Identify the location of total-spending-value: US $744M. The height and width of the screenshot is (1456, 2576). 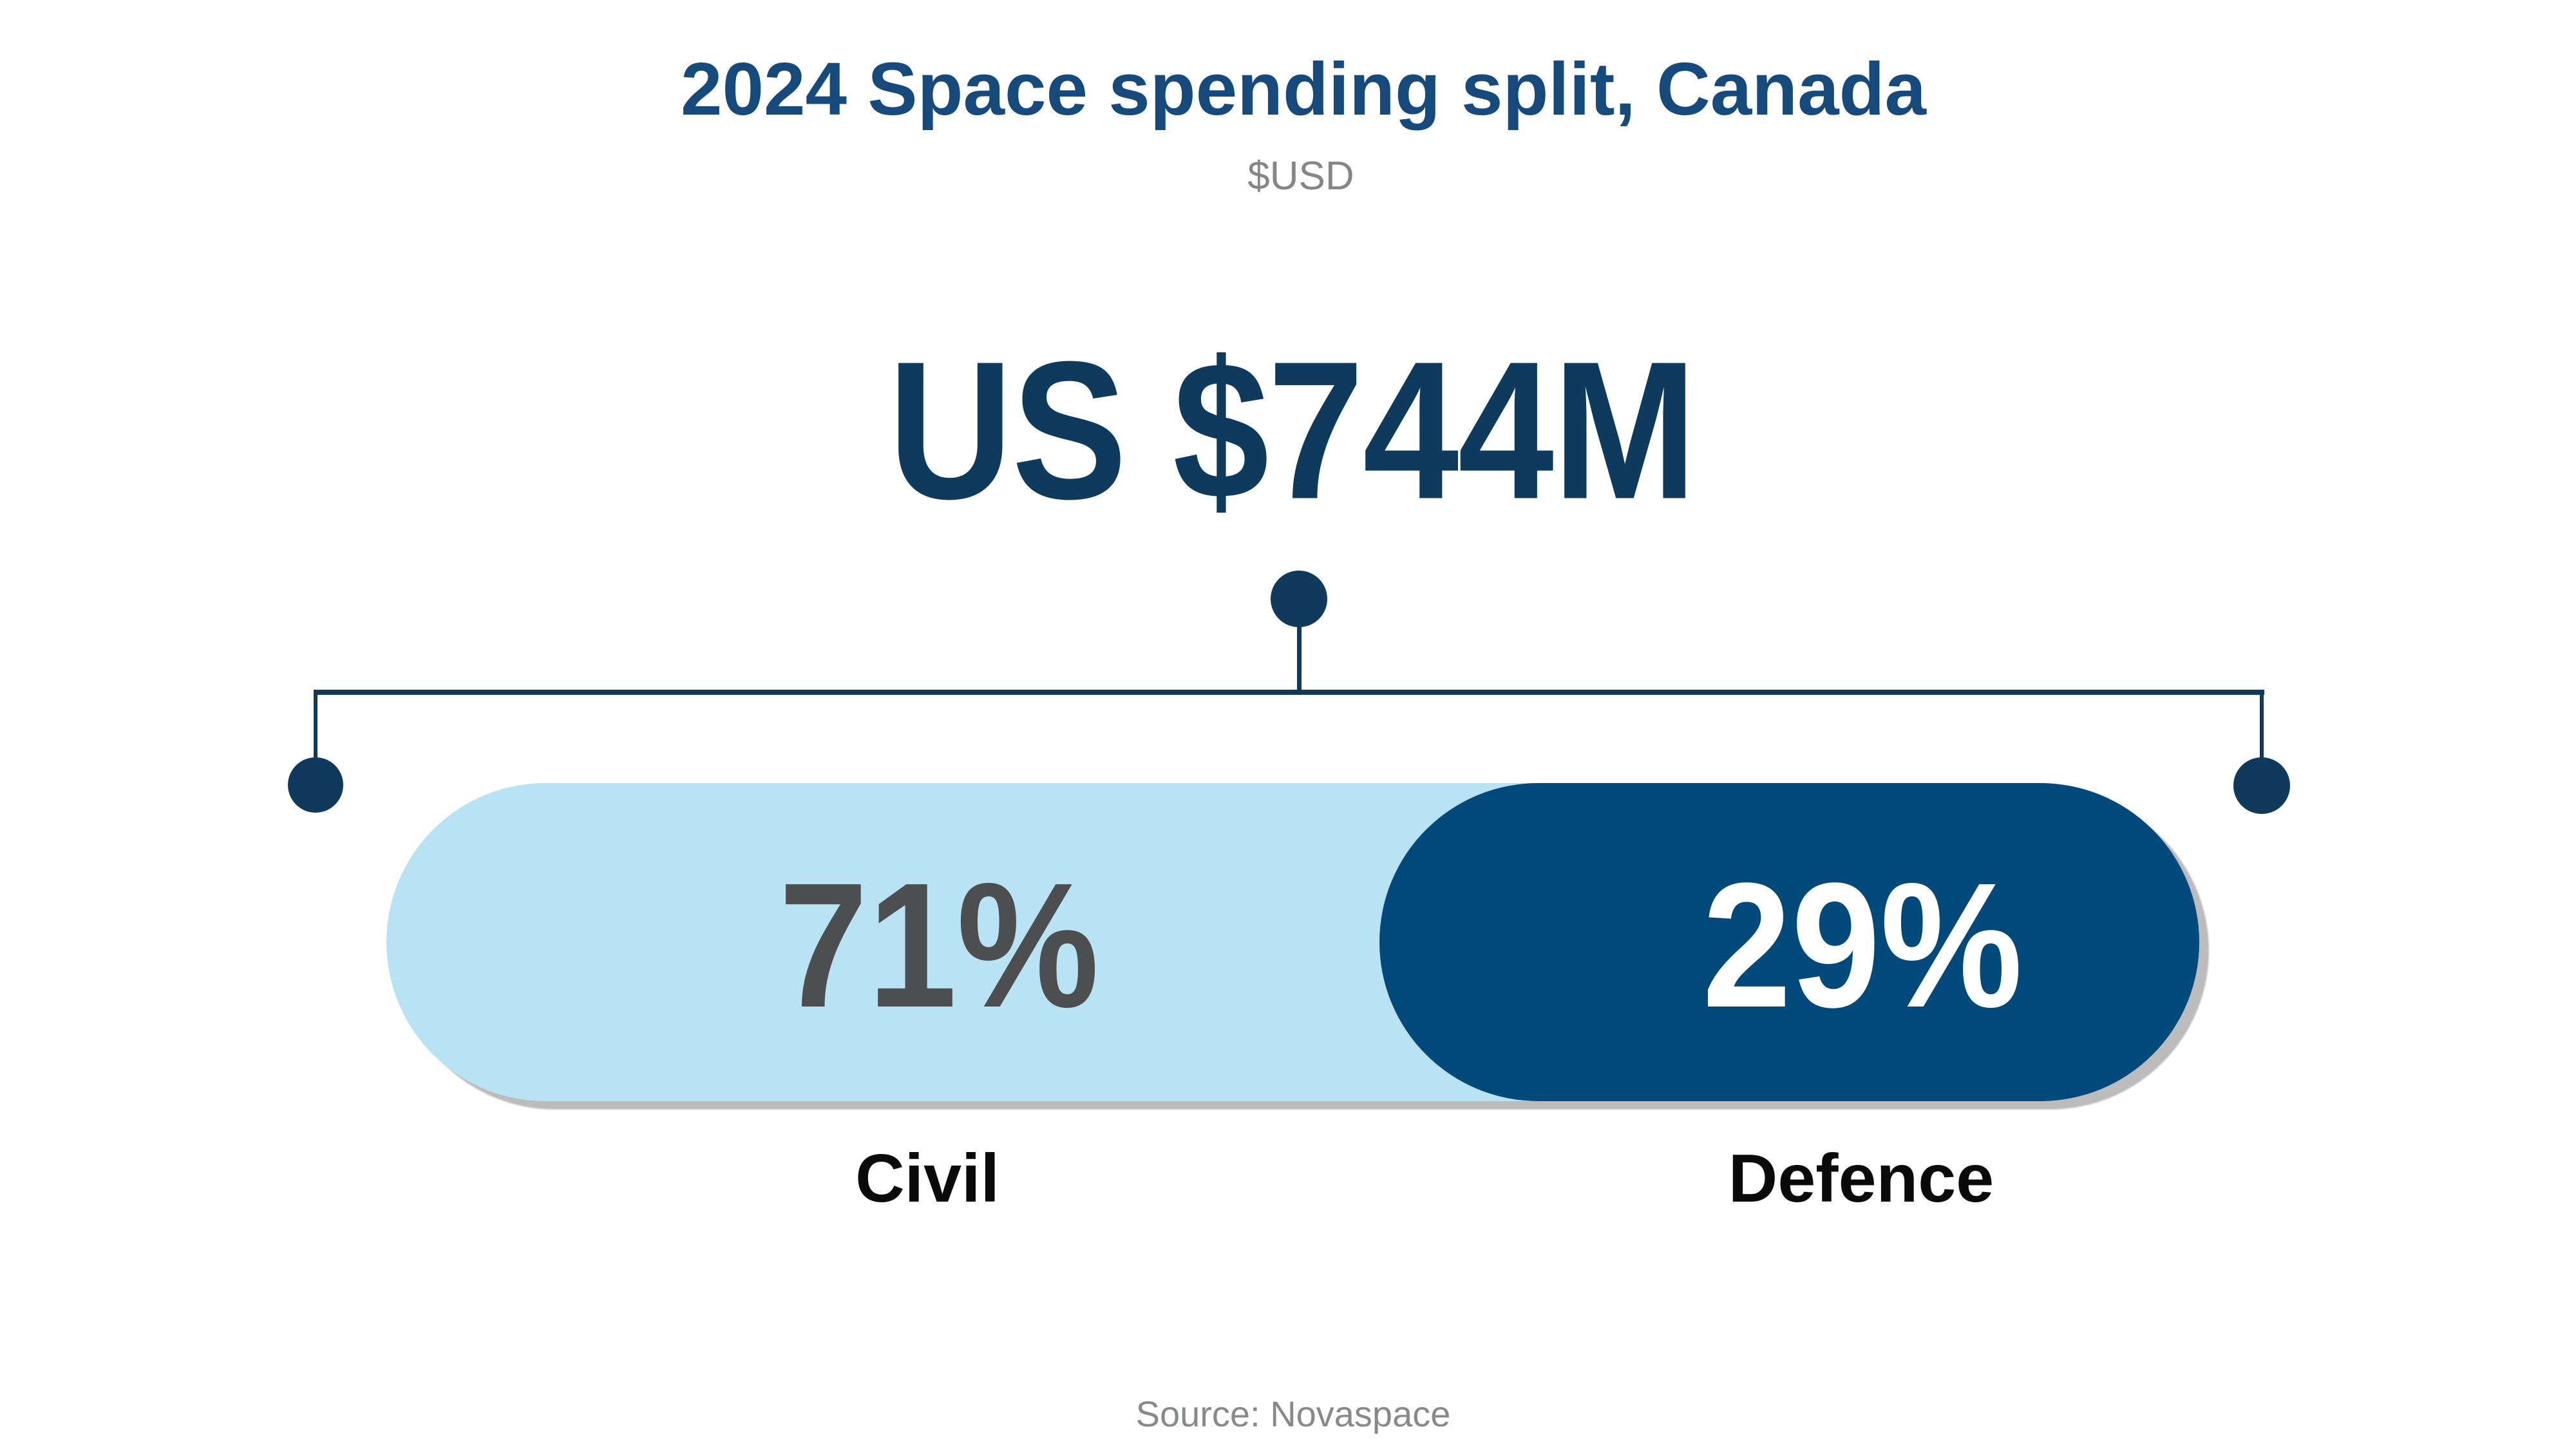
(1292, 430).